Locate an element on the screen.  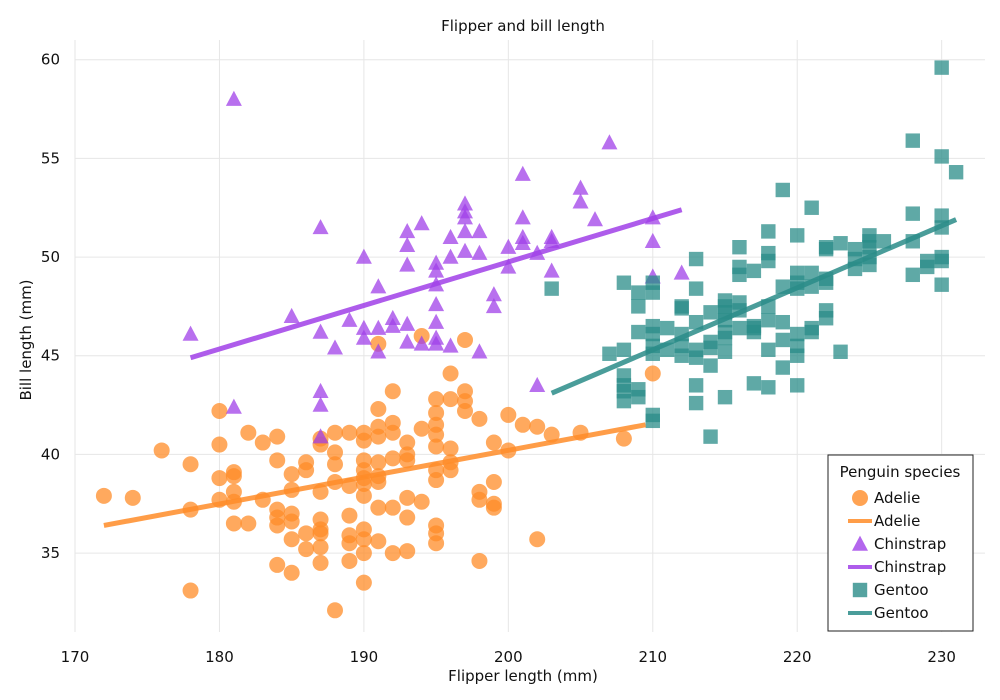
legend-entry: Adelie is located at coordinates (886, 498).